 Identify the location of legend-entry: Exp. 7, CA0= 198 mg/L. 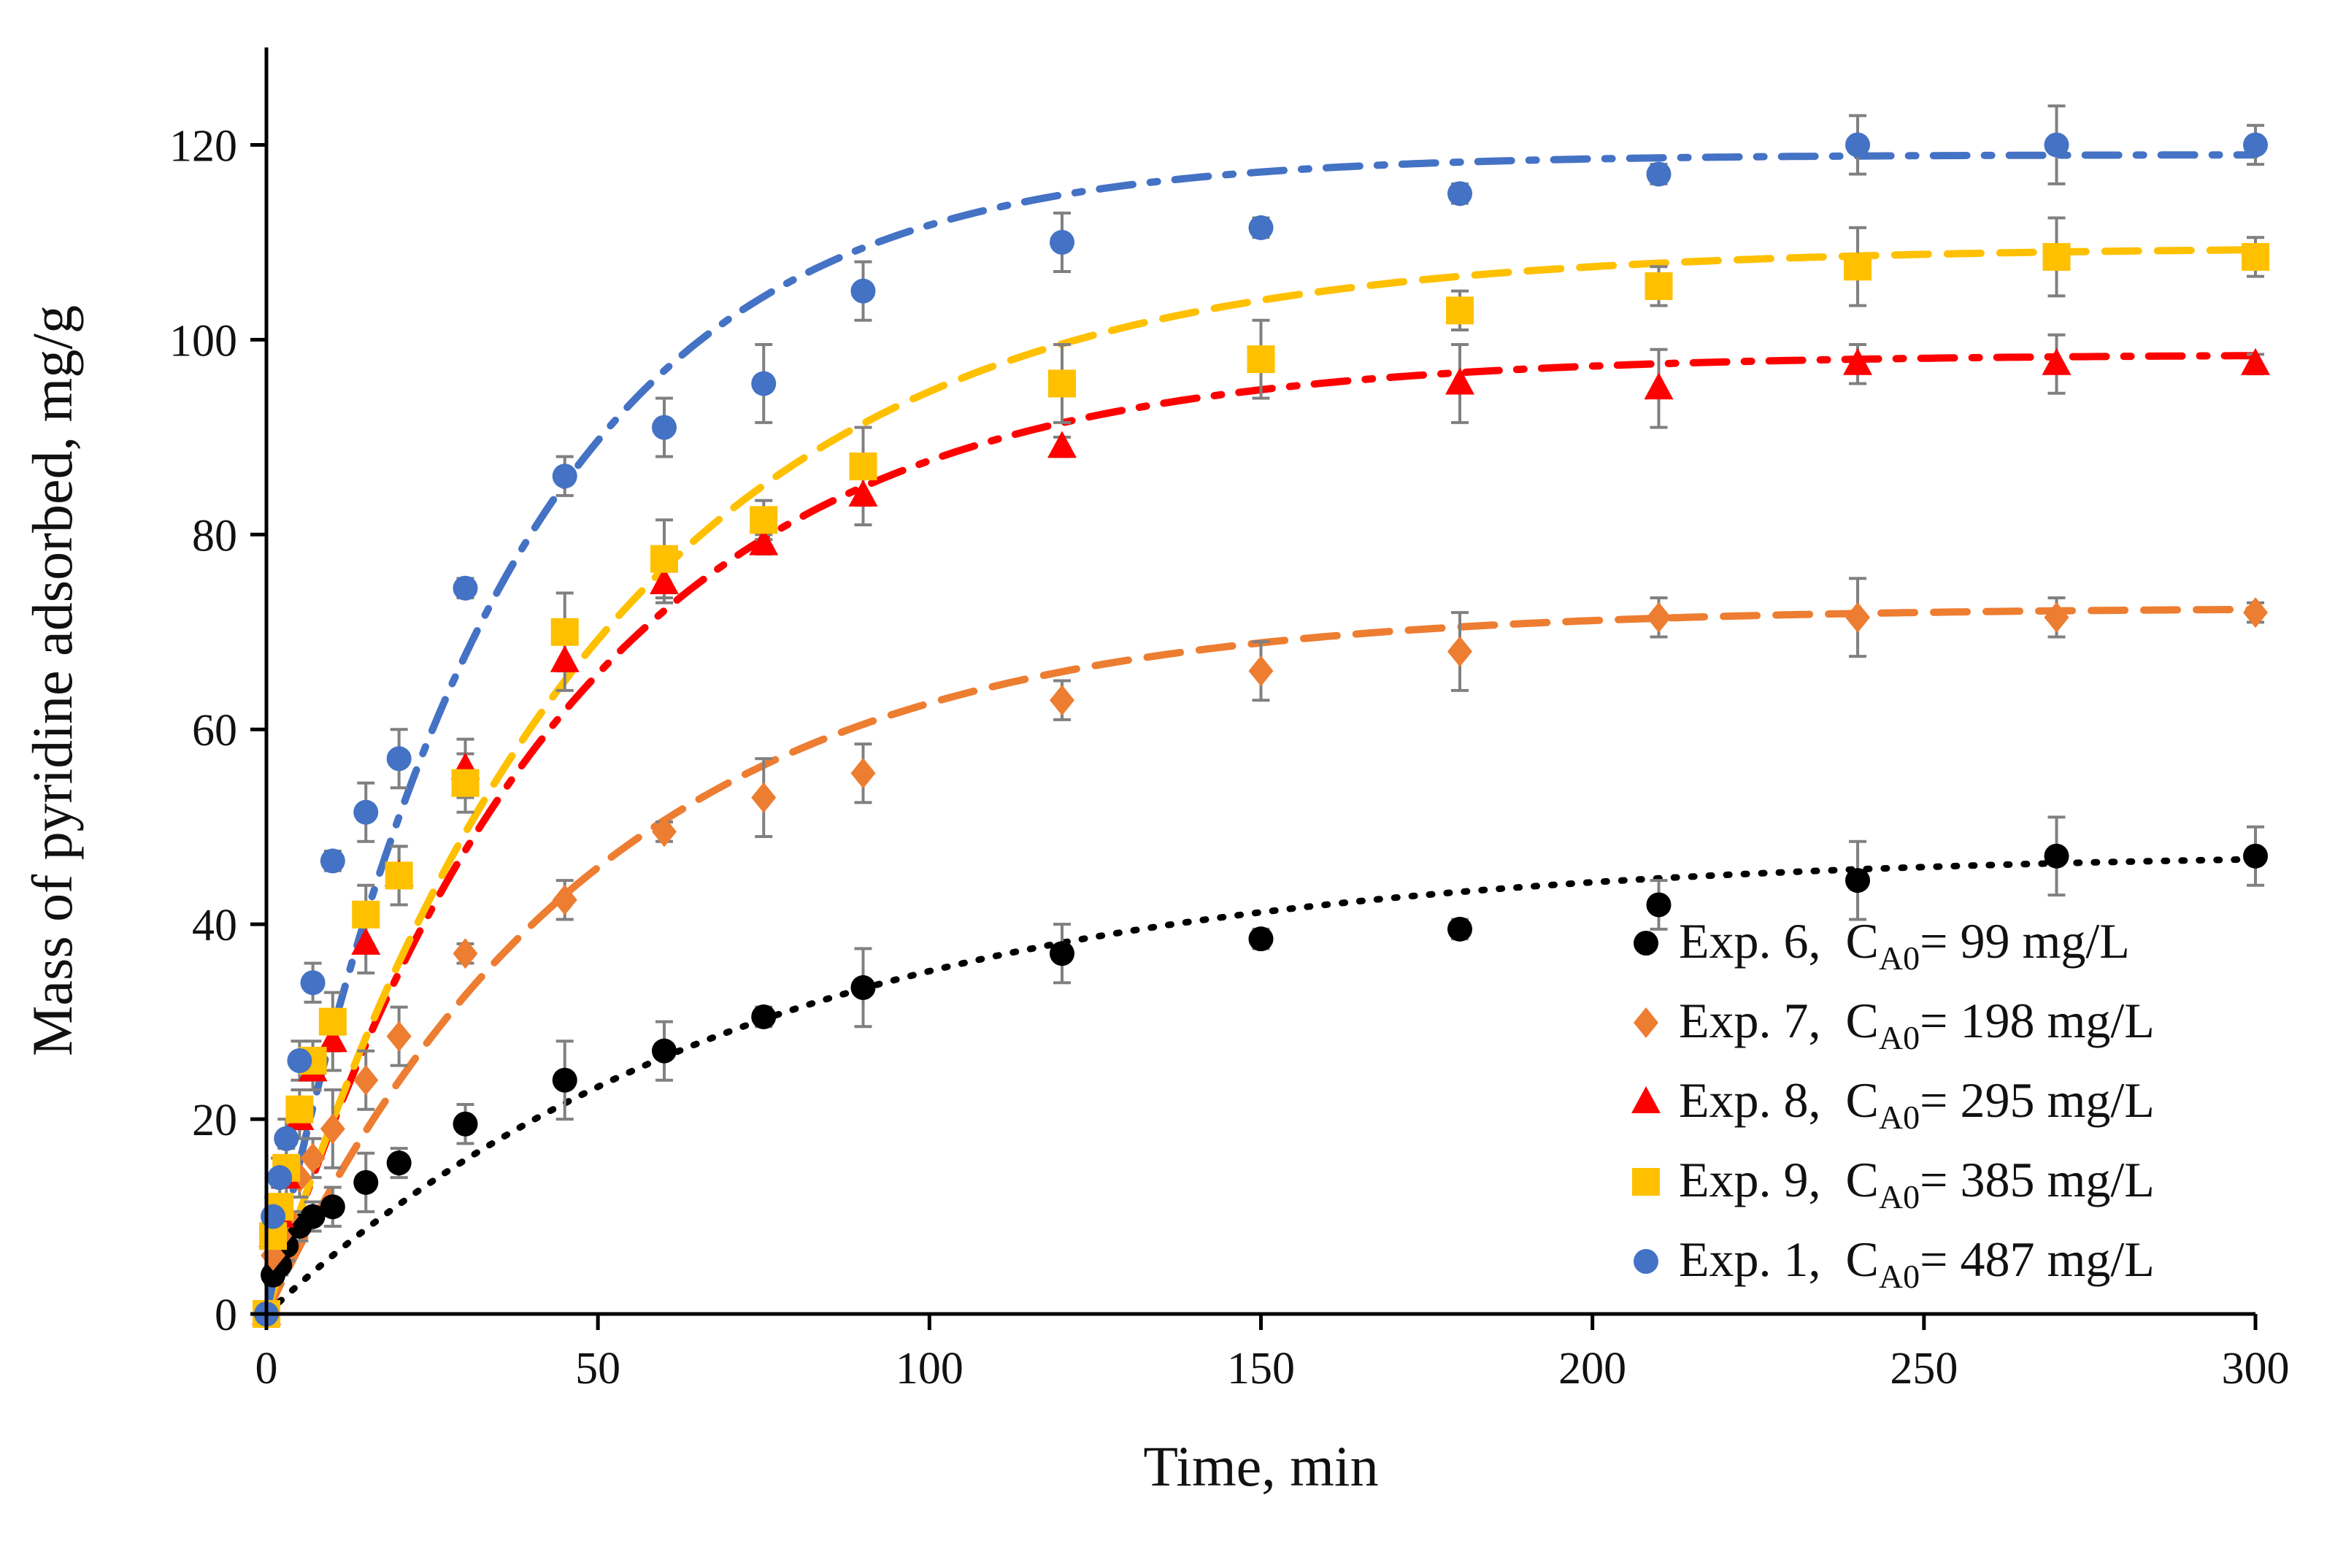
(1894, 1024).